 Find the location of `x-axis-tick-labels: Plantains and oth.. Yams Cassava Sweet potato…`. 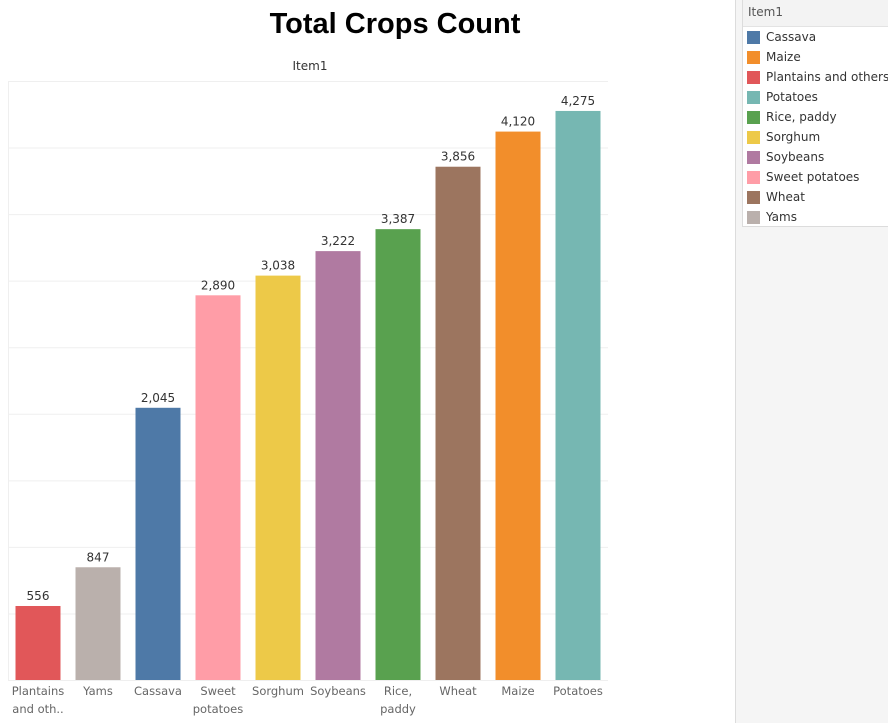

x-axis-tick-labels: Plantains and oth.. Yams Cassava Sweet potato… is located at coordinates (307, 700).